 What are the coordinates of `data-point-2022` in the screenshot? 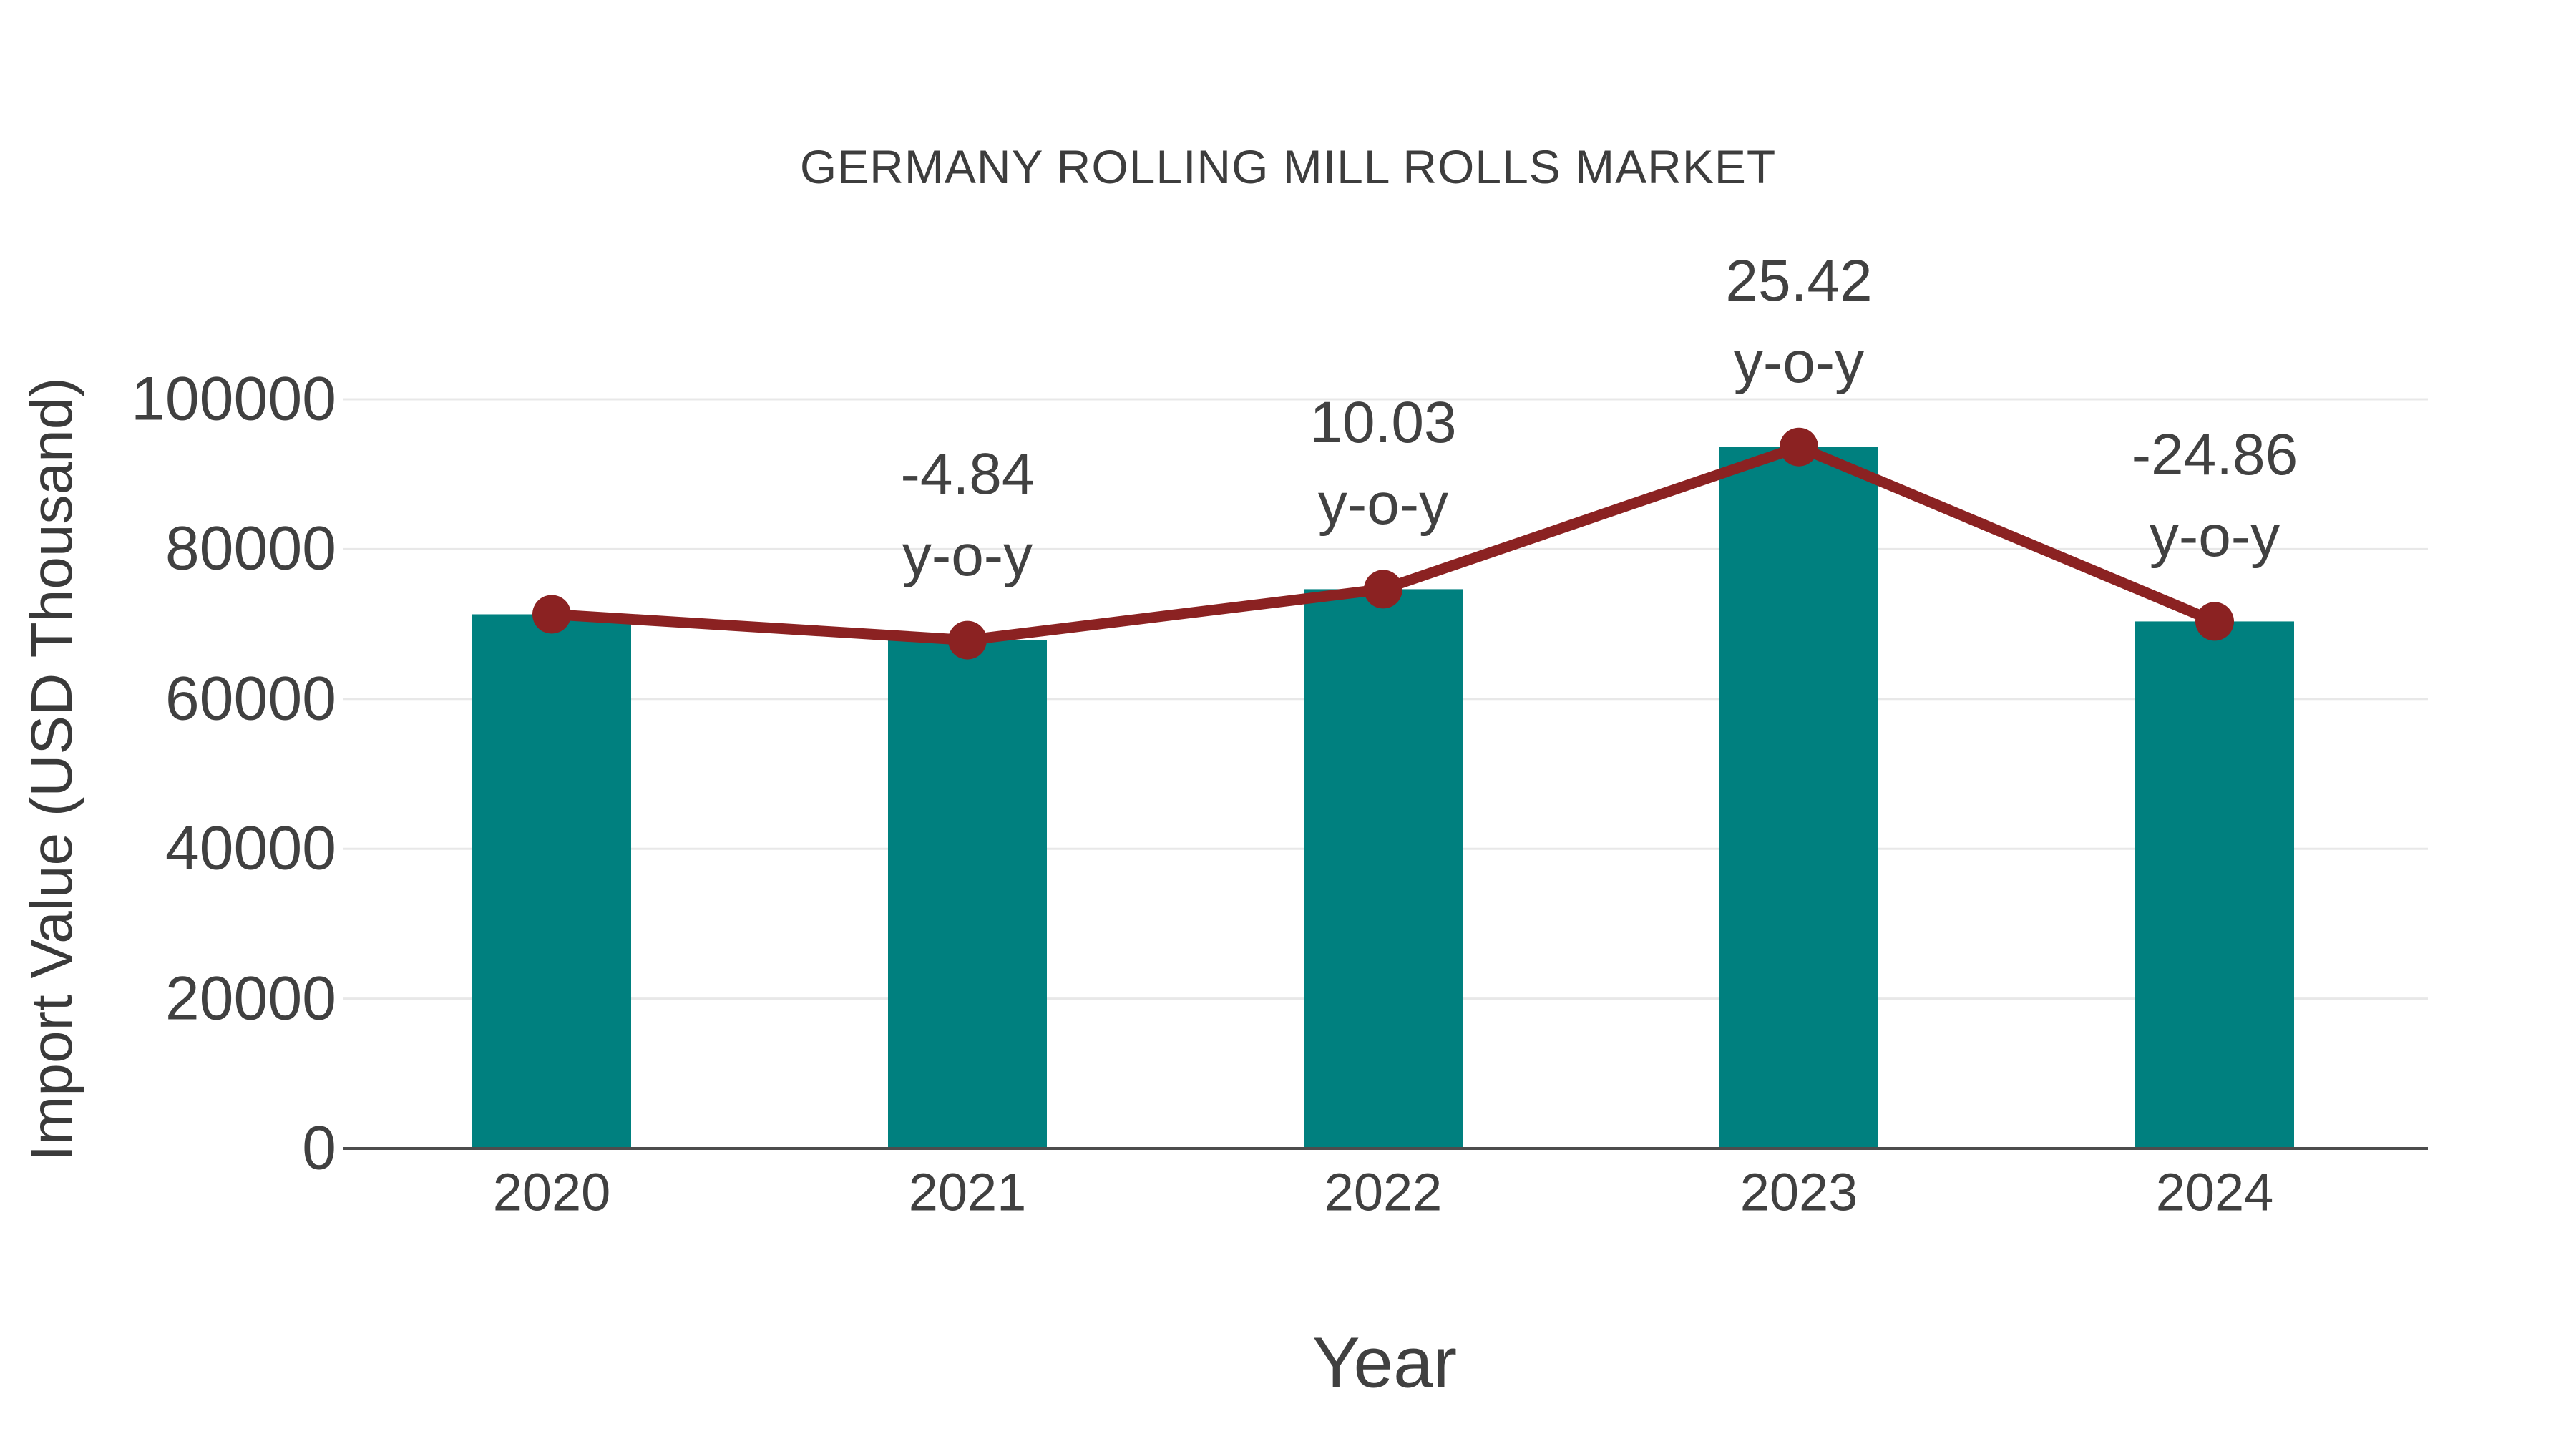 It's located at (1383, 589).